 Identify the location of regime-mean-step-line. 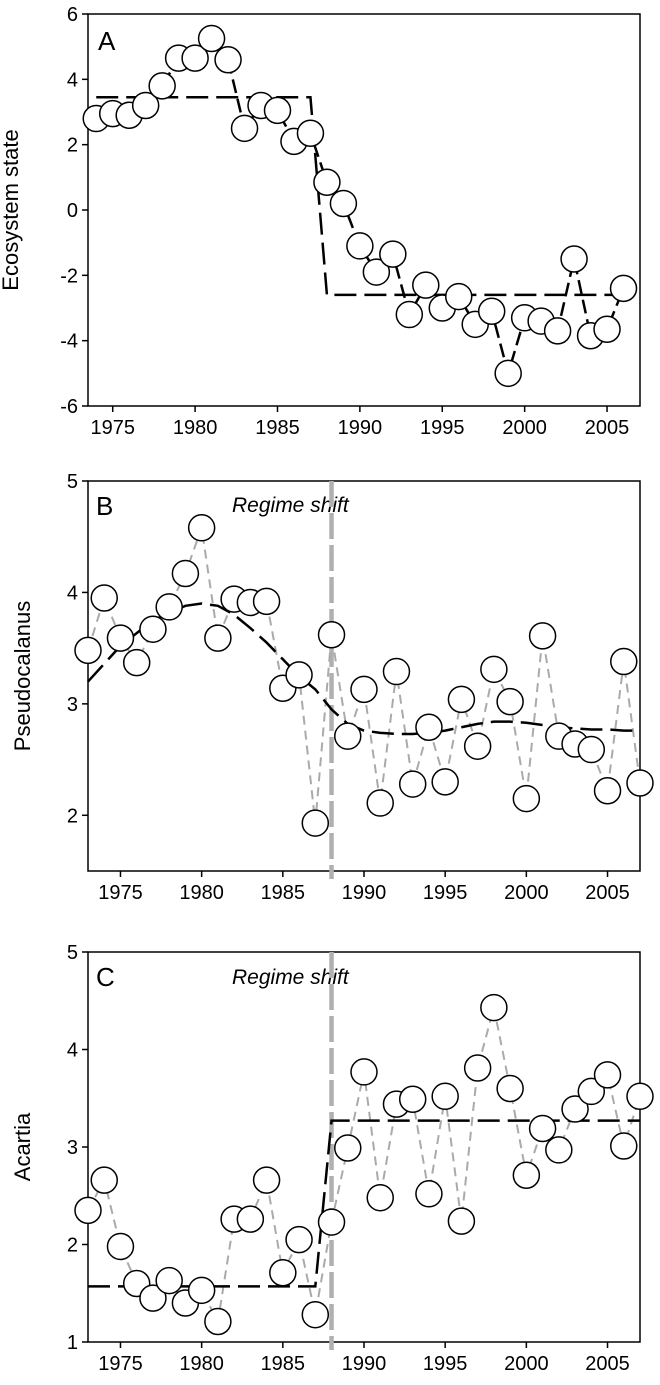
(360, 196).